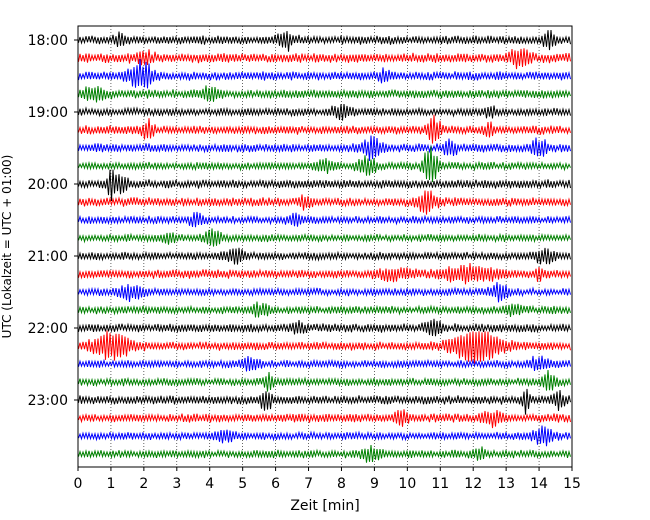 The width and height of the screenshot is (650, 520). Describe the element at coordinates (506, 484) in the screenshot. I see `x-tick-label-13: 13` at that location.